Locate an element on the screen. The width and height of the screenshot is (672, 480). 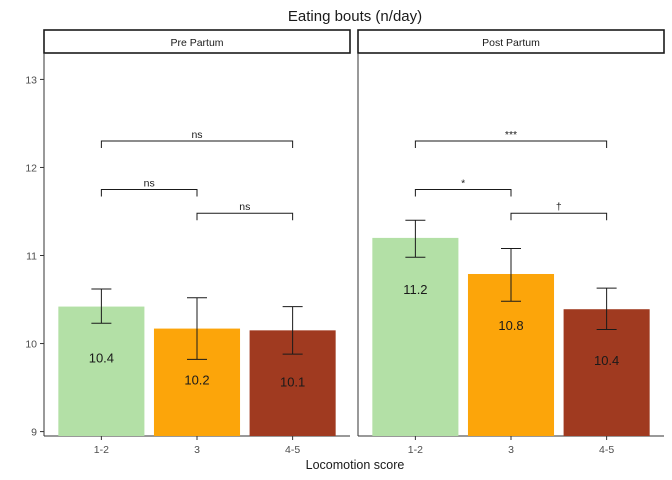
y-tick-label: 10 is located at coordinates (31, 345).